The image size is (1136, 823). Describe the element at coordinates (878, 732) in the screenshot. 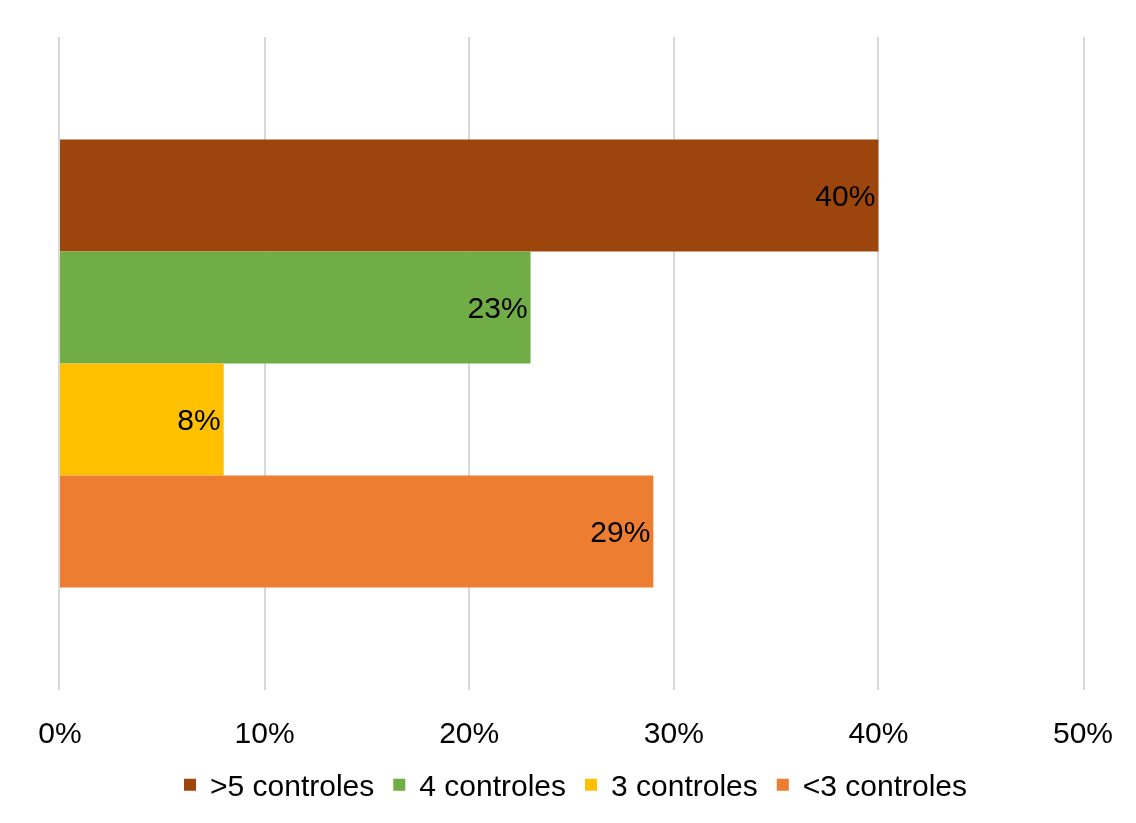

I see `x-tick-label: 40%` at that location.